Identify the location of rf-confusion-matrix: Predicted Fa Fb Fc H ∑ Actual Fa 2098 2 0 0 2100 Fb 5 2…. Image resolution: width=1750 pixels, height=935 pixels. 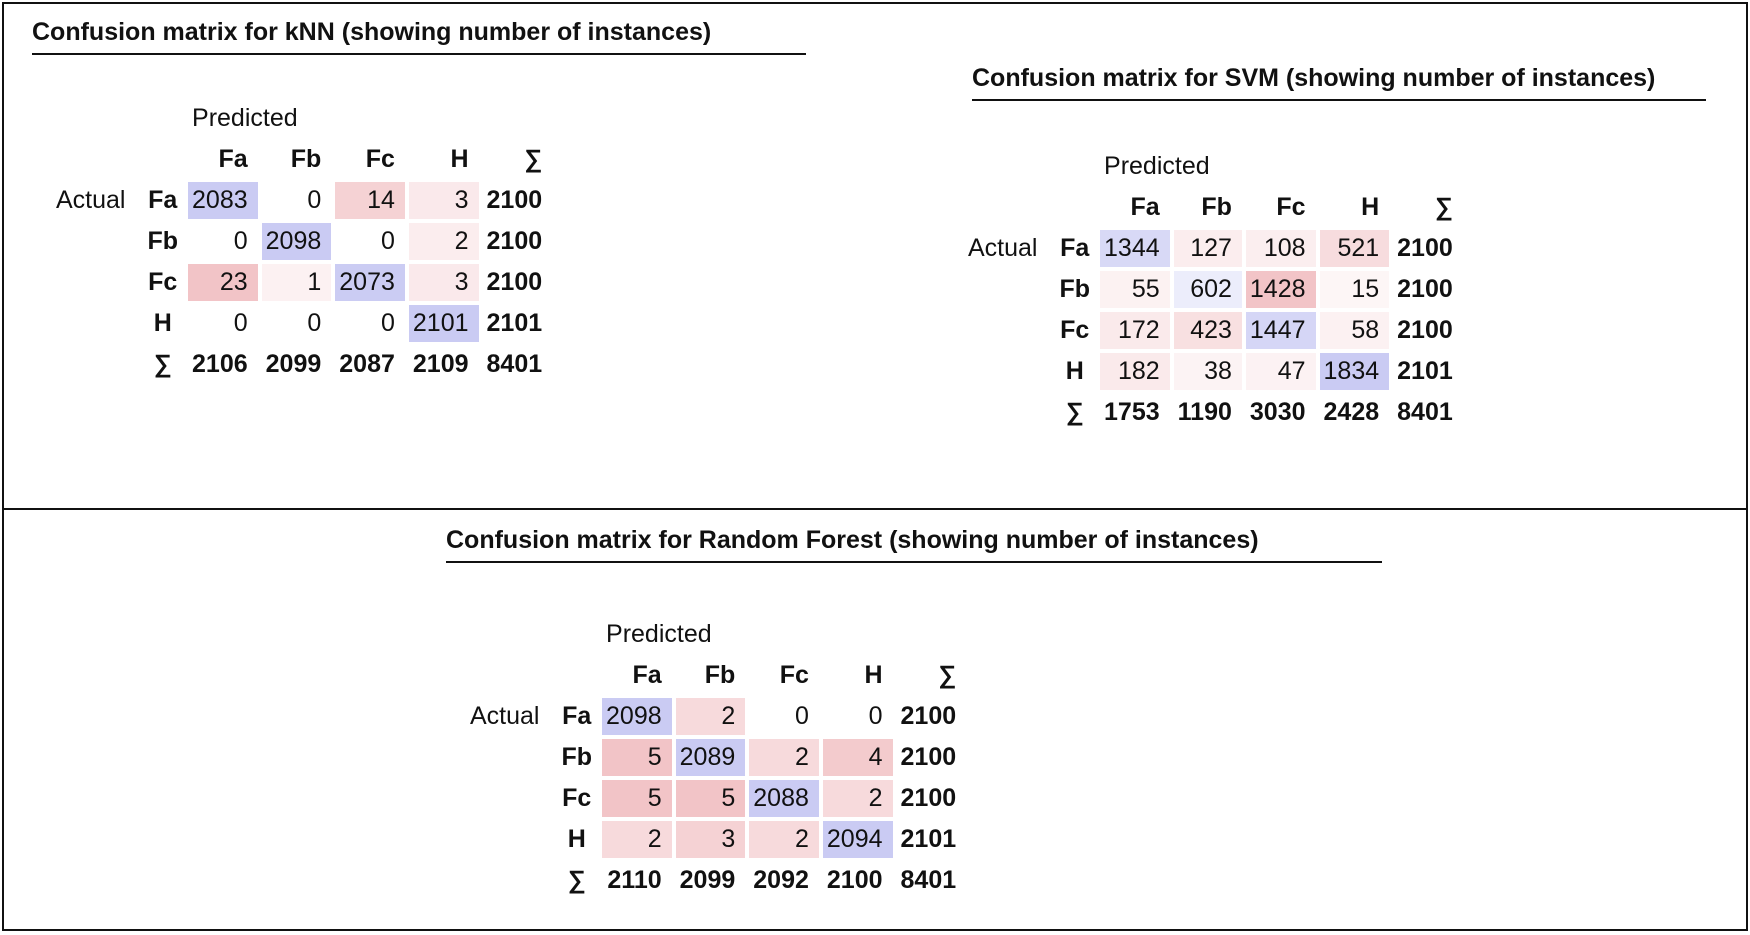
(716, 757).